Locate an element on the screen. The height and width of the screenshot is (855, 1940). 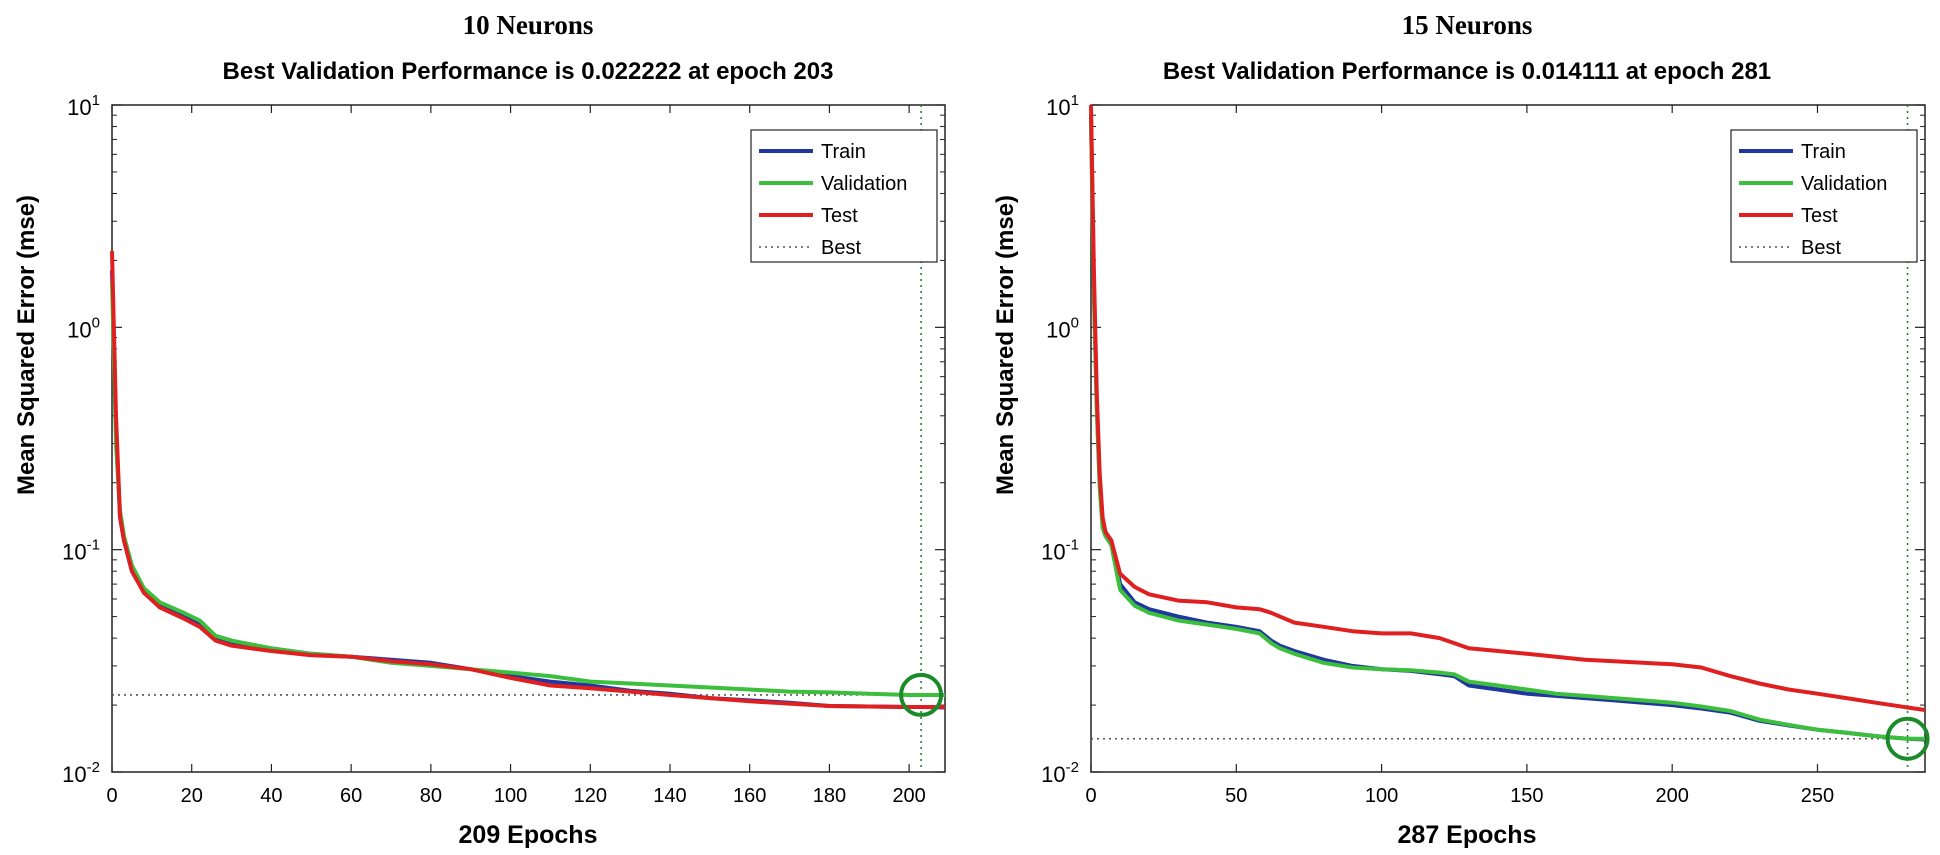
x-tick-label: 180 is located at coordinates (829, 796).